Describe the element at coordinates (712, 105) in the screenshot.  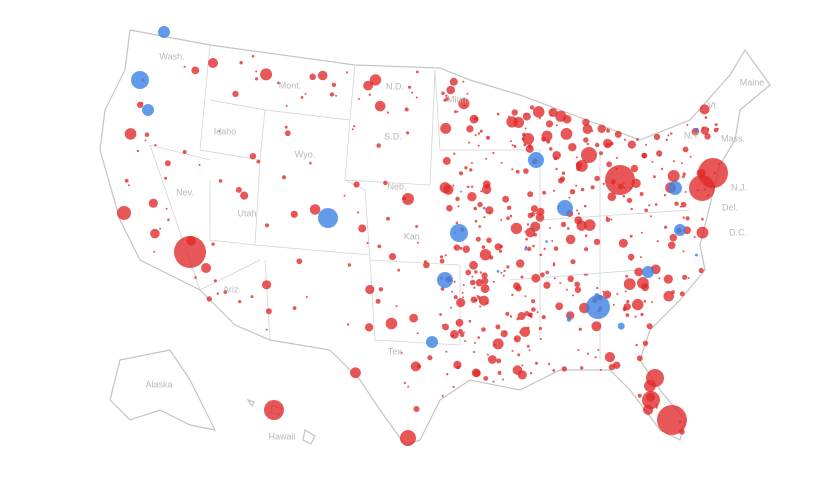
I see `state-label: Vt.` at that location.